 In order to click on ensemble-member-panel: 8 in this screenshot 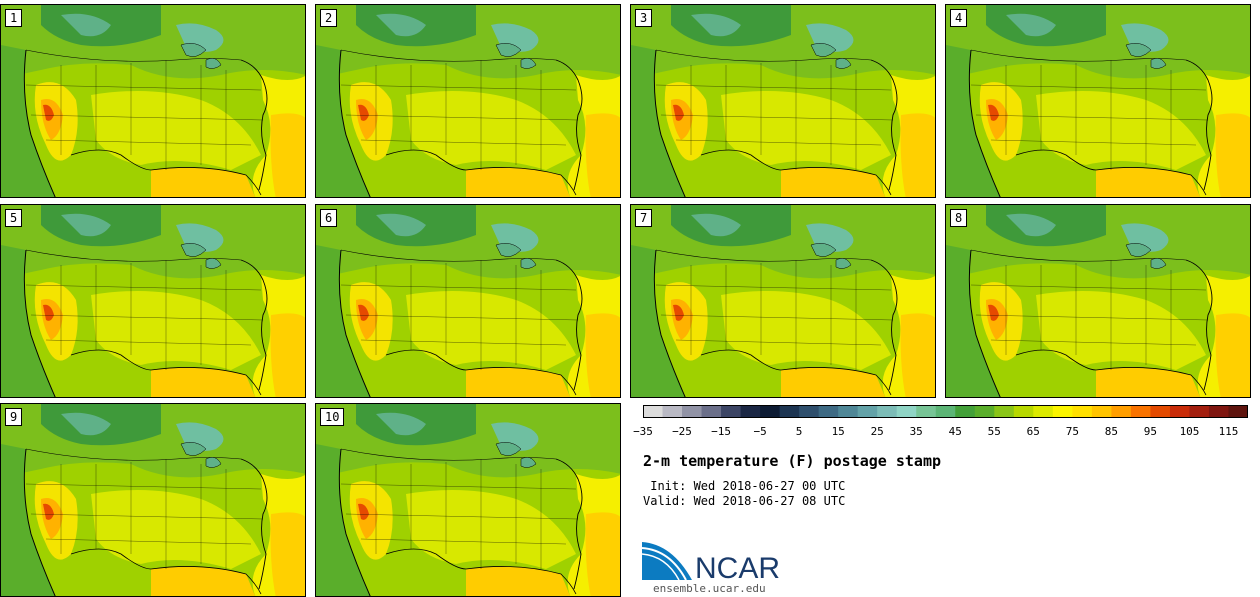, I will do `click(1098, 301)`.